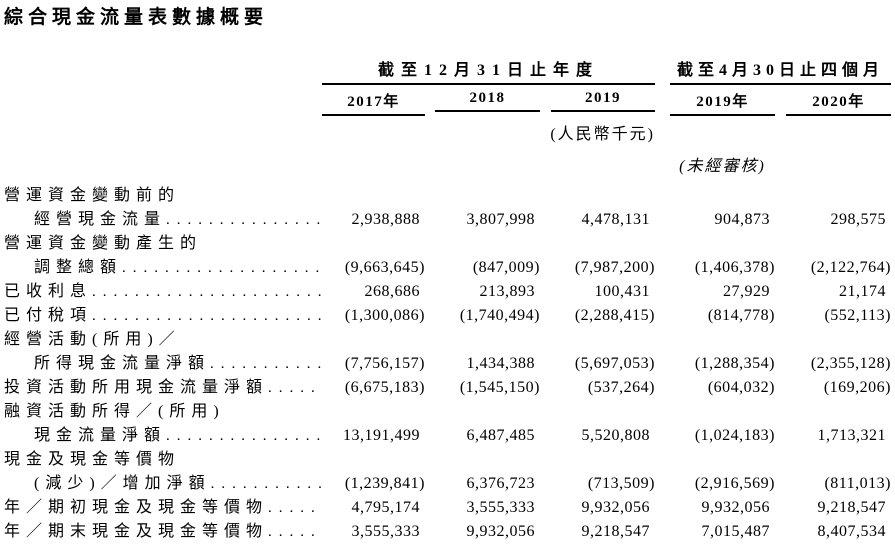 The image size is (895, 544). I want to click on value-cell: 3,807,998, so click(500, 219).